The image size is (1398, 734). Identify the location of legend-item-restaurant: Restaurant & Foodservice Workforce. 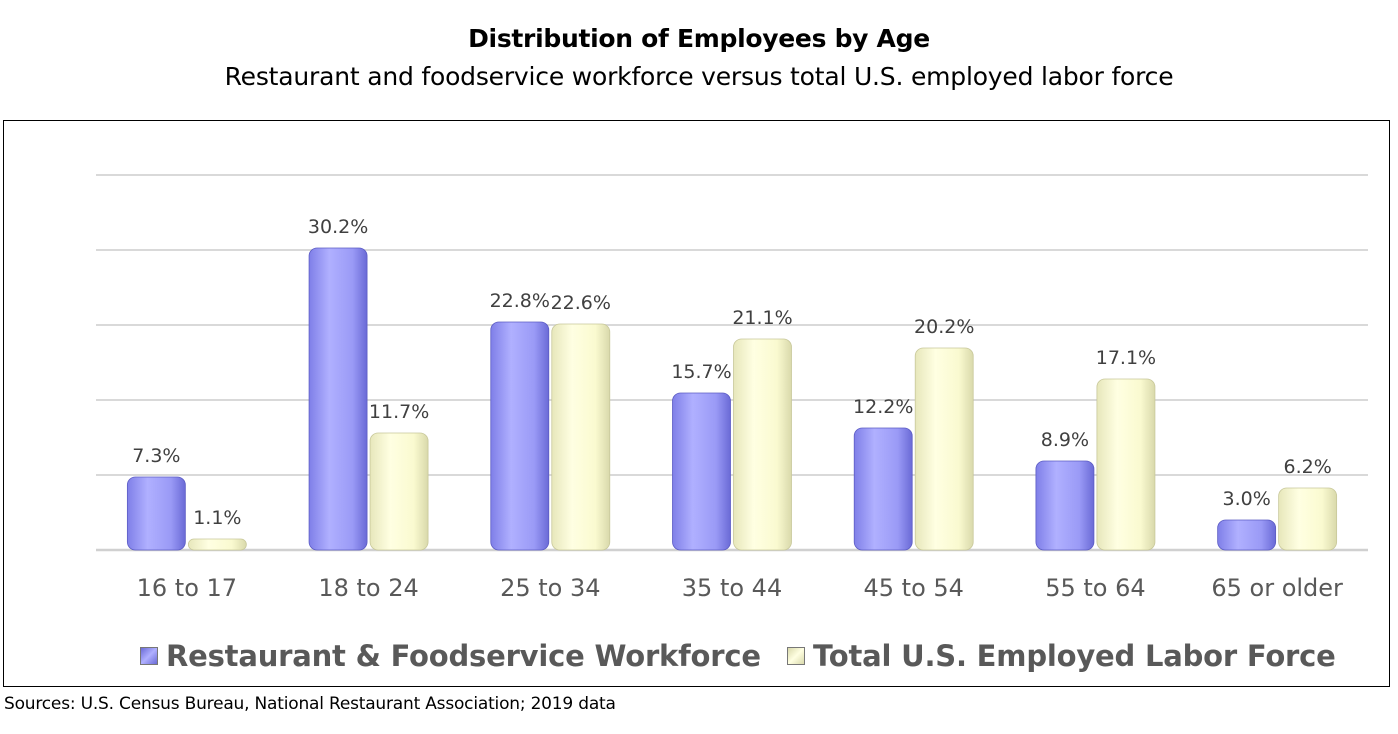
(450, 656).